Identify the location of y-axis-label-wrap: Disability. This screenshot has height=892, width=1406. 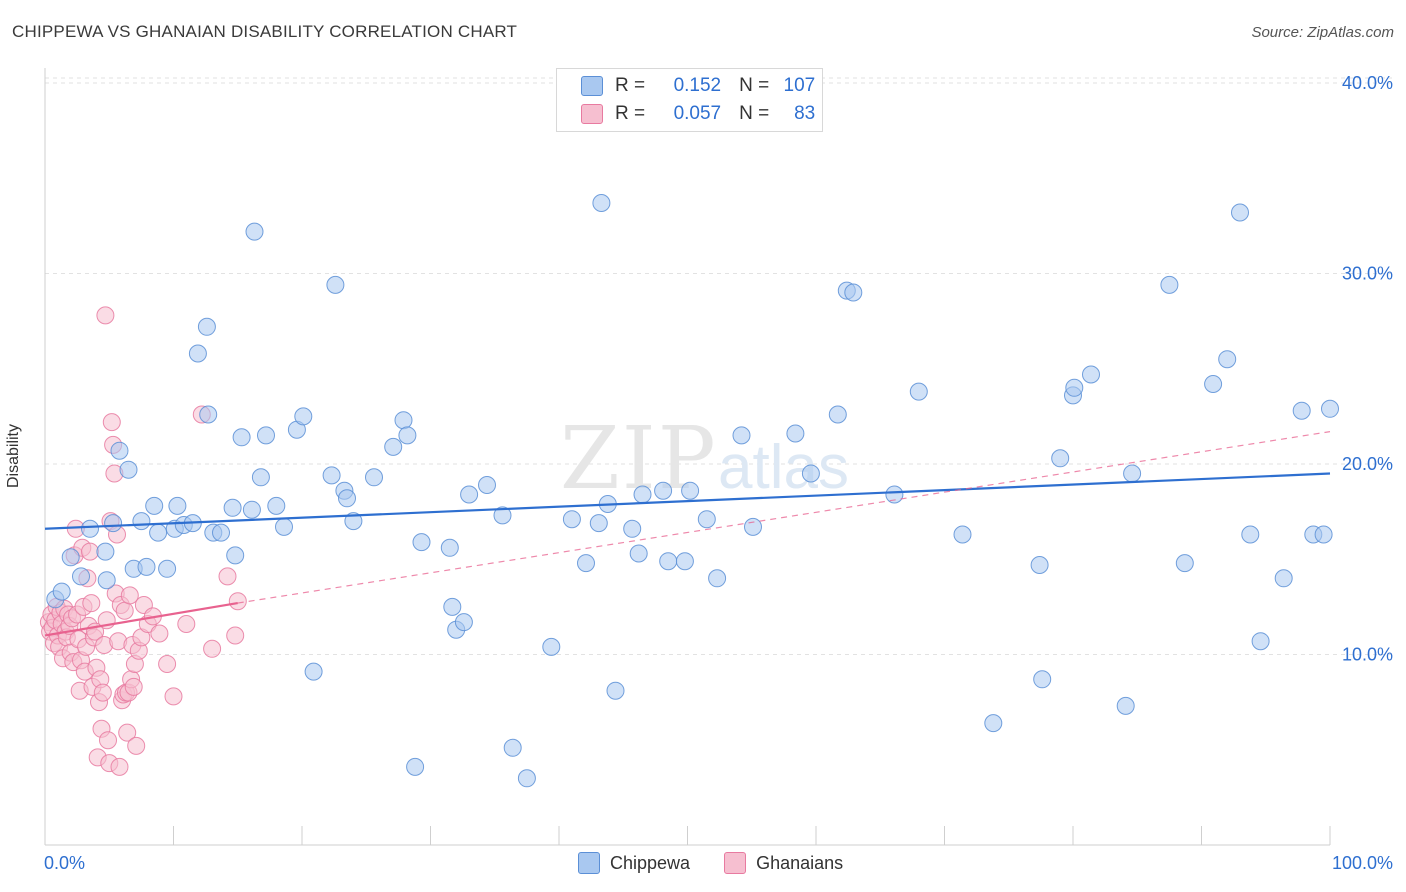
(14, 456).